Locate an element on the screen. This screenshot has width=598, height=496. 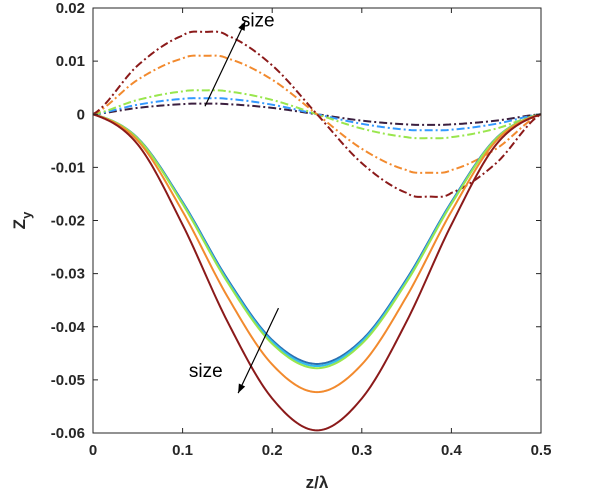
y-tick-label: -0.02 is located at coordinates (68, 221).